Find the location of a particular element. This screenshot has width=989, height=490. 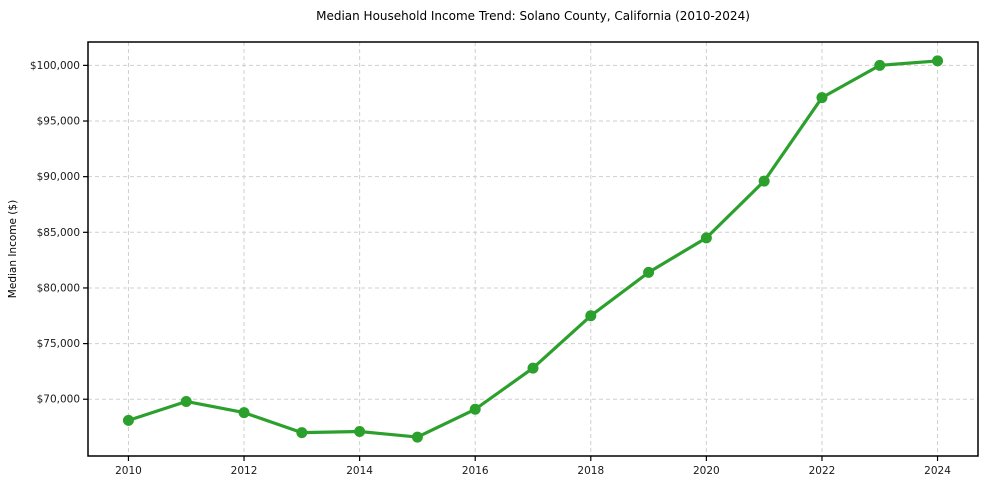

x-tick-label: 2020 is located at coordinates (706, 471).